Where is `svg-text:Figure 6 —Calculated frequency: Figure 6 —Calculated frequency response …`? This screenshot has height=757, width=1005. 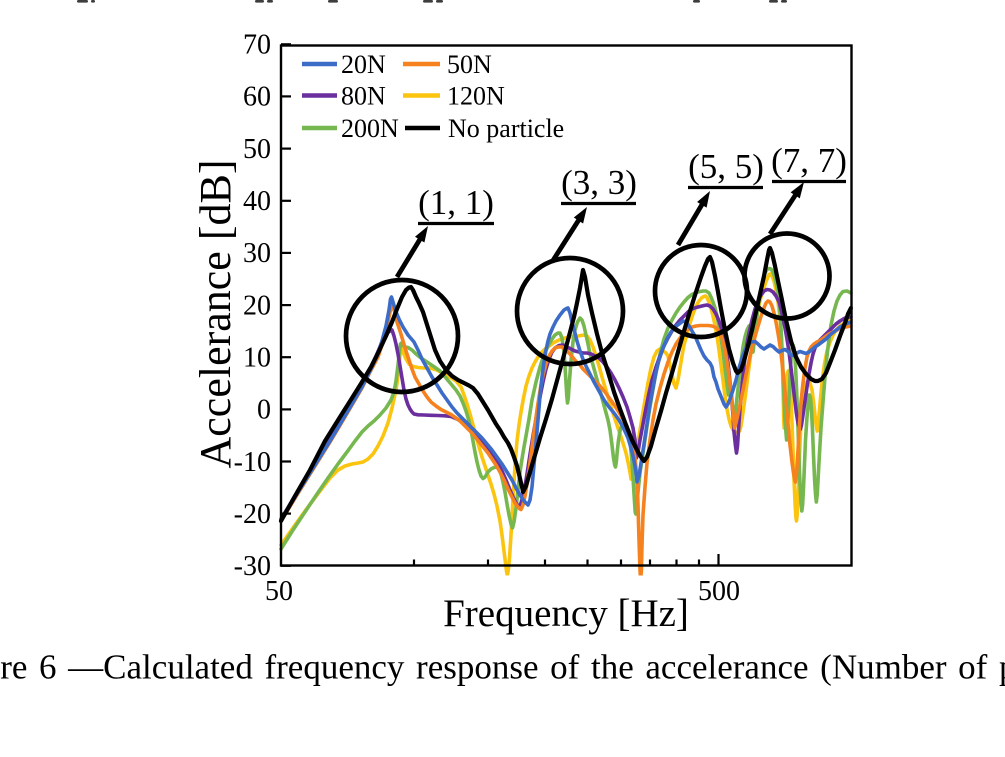 svg-text:Figure 6 —Calculated frequency: Figure 6 —Calculated frequency response … is located at coordinates (502, 667).